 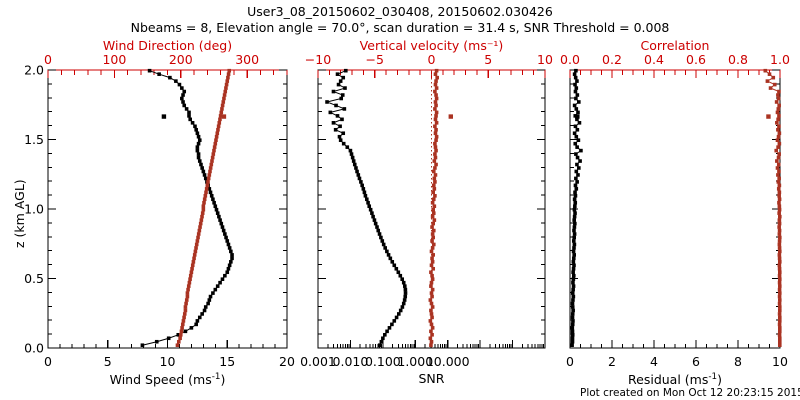 I want to click on x-tick-label: 4, so click(x=654, y=361).